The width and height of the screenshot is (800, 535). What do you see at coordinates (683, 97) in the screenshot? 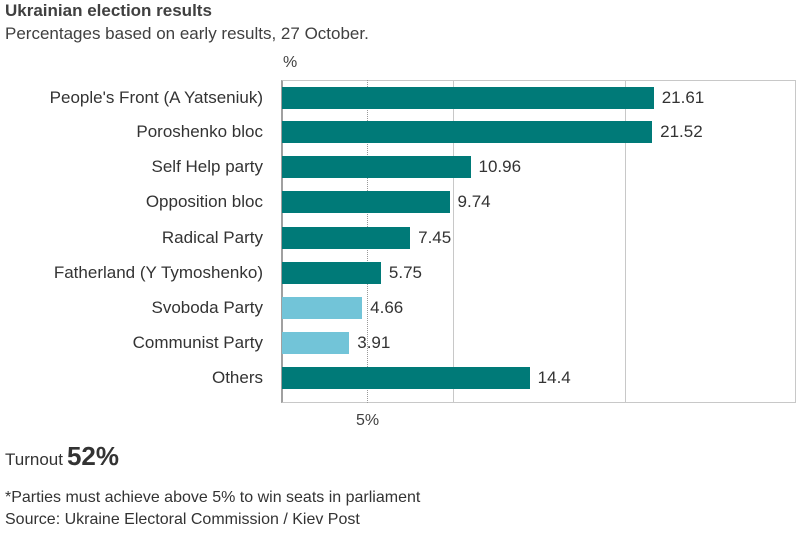
I see `value-label: 21.61` at bounding box center [683, 97].